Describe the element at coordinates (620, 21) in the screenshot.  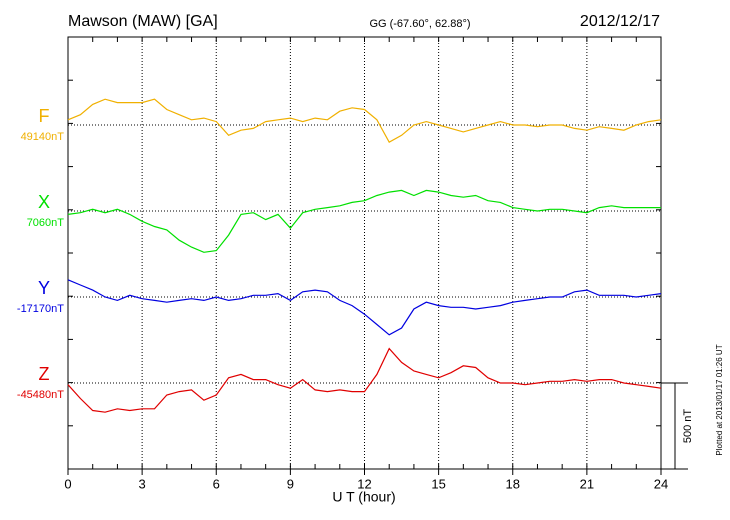
I see `date-label: 2012/12/17` at that location.